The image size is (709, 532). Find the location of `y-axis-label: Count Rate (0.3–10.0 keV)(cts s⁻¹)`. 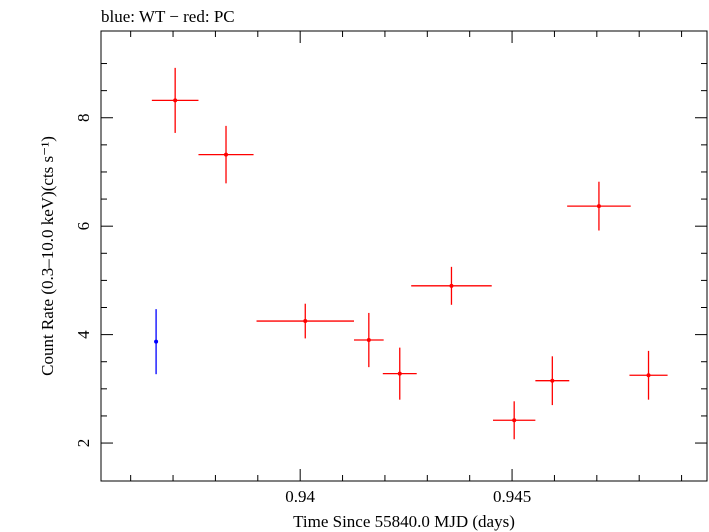

y-axis-label: Count Rate (0.3–10.0 keV)(cts s⁻¹) is located at coordinates (47, 256).